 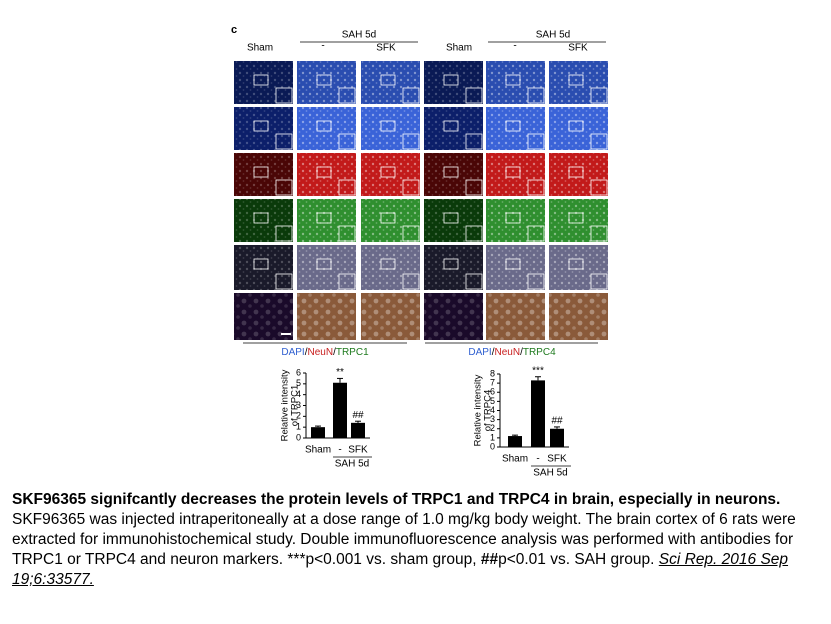 What do you see at coordinates (578, 48) in the screenshot?
I see `column-header: SFK` at bounding box center [578, 48].